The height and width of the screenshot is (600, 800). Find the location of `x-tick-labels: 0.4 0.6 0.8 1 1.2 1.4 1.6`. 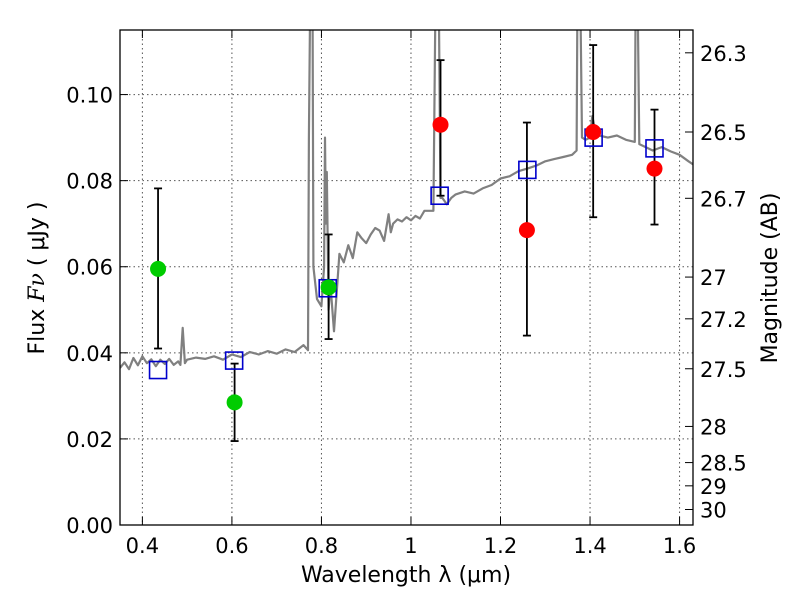

x-tick-labels: 0.4 0.6 0.8 1 1.2 1.4 1.6 is located at coordinates (411, 546).